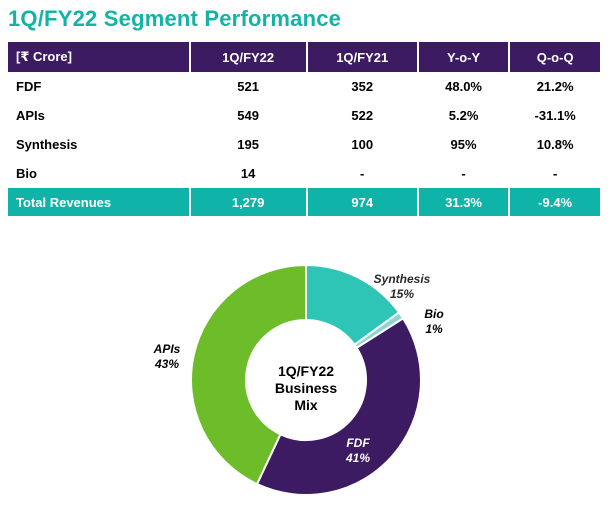  Describe the element at coordinates (306, 388) in the screenshot. I see `center-label-line-2: Business` at that location.